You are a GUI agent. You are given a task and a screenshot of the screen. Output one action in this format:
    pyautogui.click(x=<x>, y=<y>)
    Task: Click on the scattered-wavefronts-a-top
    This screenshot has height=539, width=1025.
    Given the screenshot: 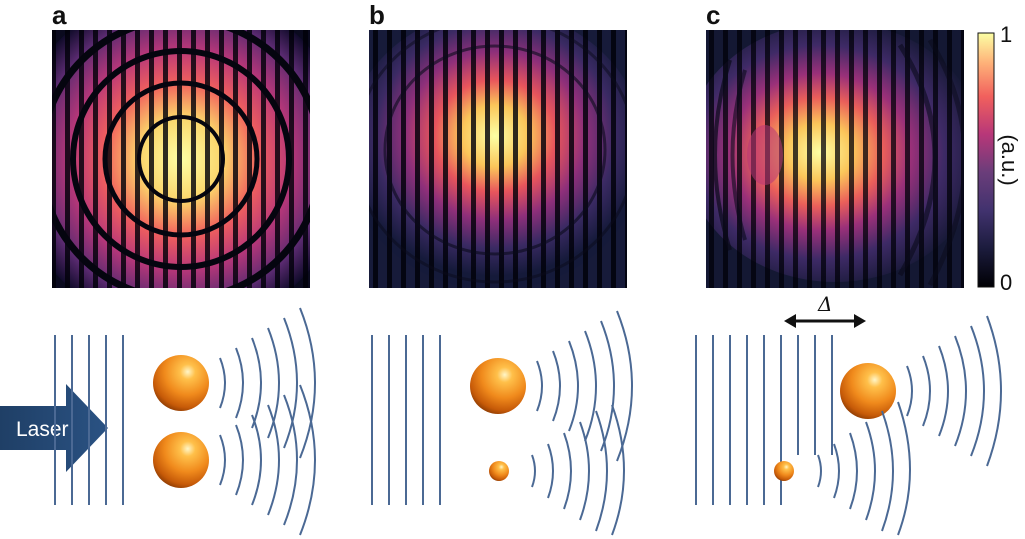 What is the action you would take?
    pyautogui.click(x=267, y=383)
    